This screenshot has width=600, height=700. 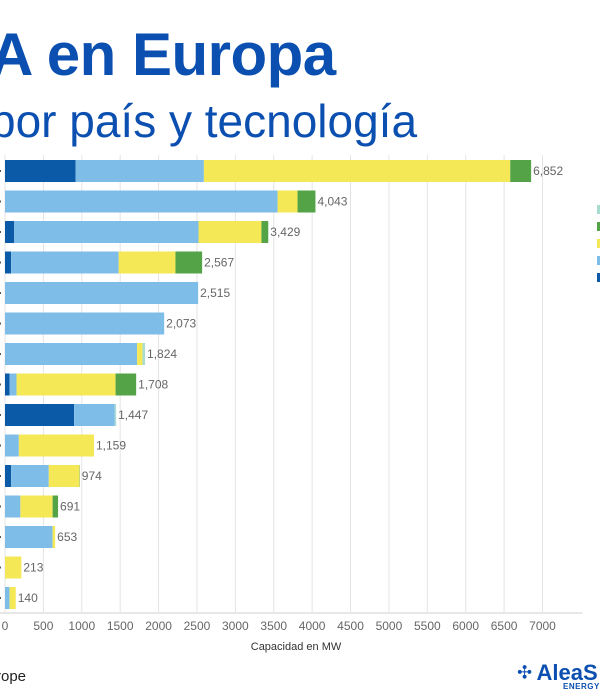 What do you see at coordinates (28, 598) in the screenshot?
I see `bar-total-label: 140` at bounding box center [28, 598].